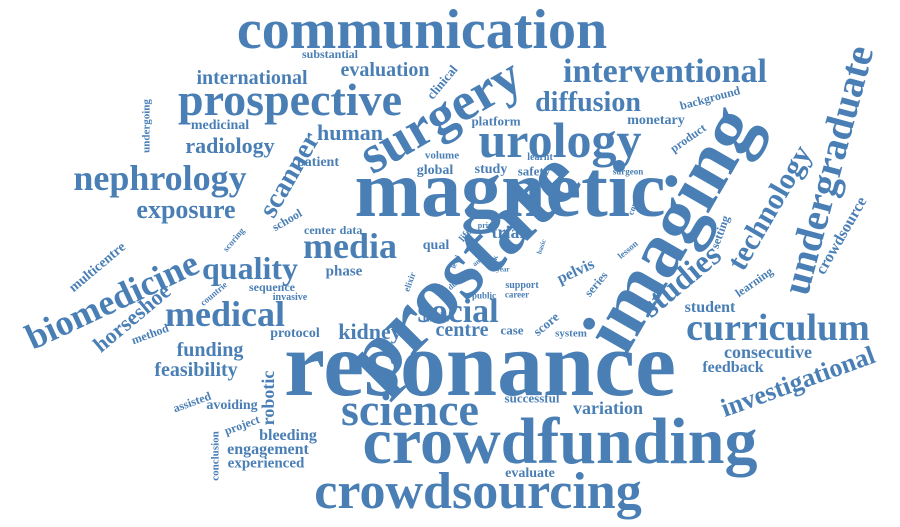 The height and width of the screenshot is (527, 900). Describe the element at coordinates (290, 297) in the screenshot. I see `word-invasive: invasive` at that location.